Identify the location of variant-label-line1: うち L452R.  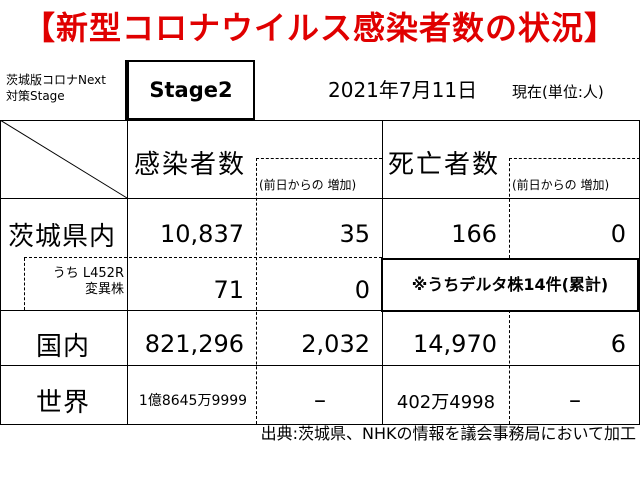
(88, 273).